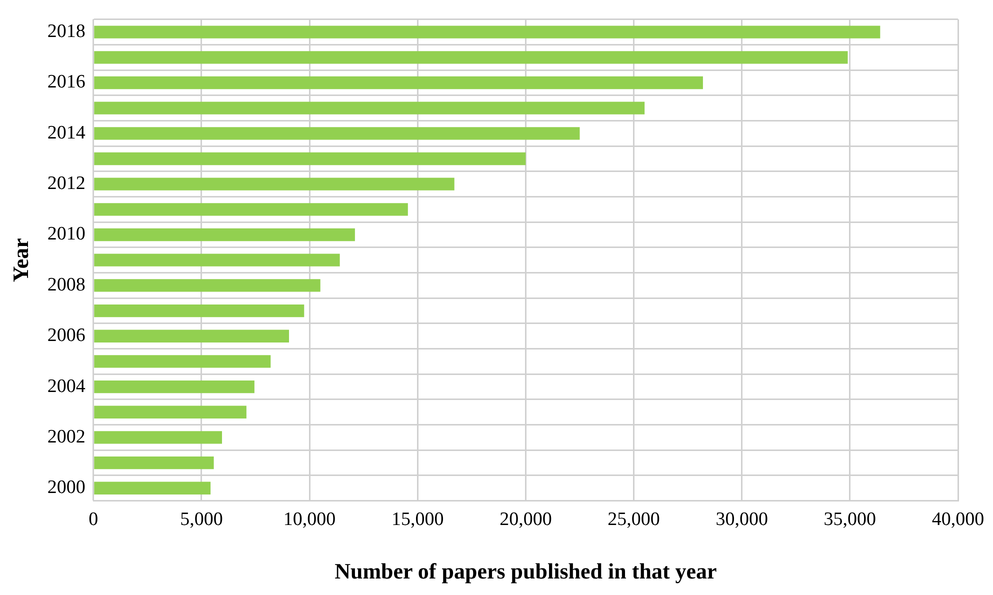 This screenshot has width=993, height=595. I want to click on y-tick-label: 2006, so click(66, 335).